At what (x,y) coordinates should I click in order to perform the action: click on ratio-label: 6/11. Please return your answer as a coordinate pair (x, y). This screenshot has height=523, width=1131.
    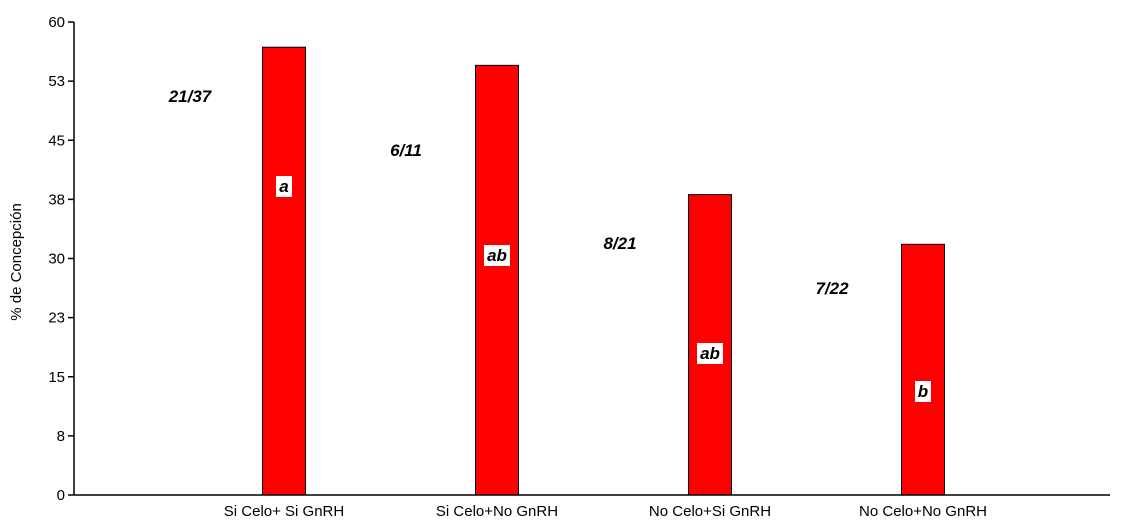
    Looking at the image, I should click on (406, 150).